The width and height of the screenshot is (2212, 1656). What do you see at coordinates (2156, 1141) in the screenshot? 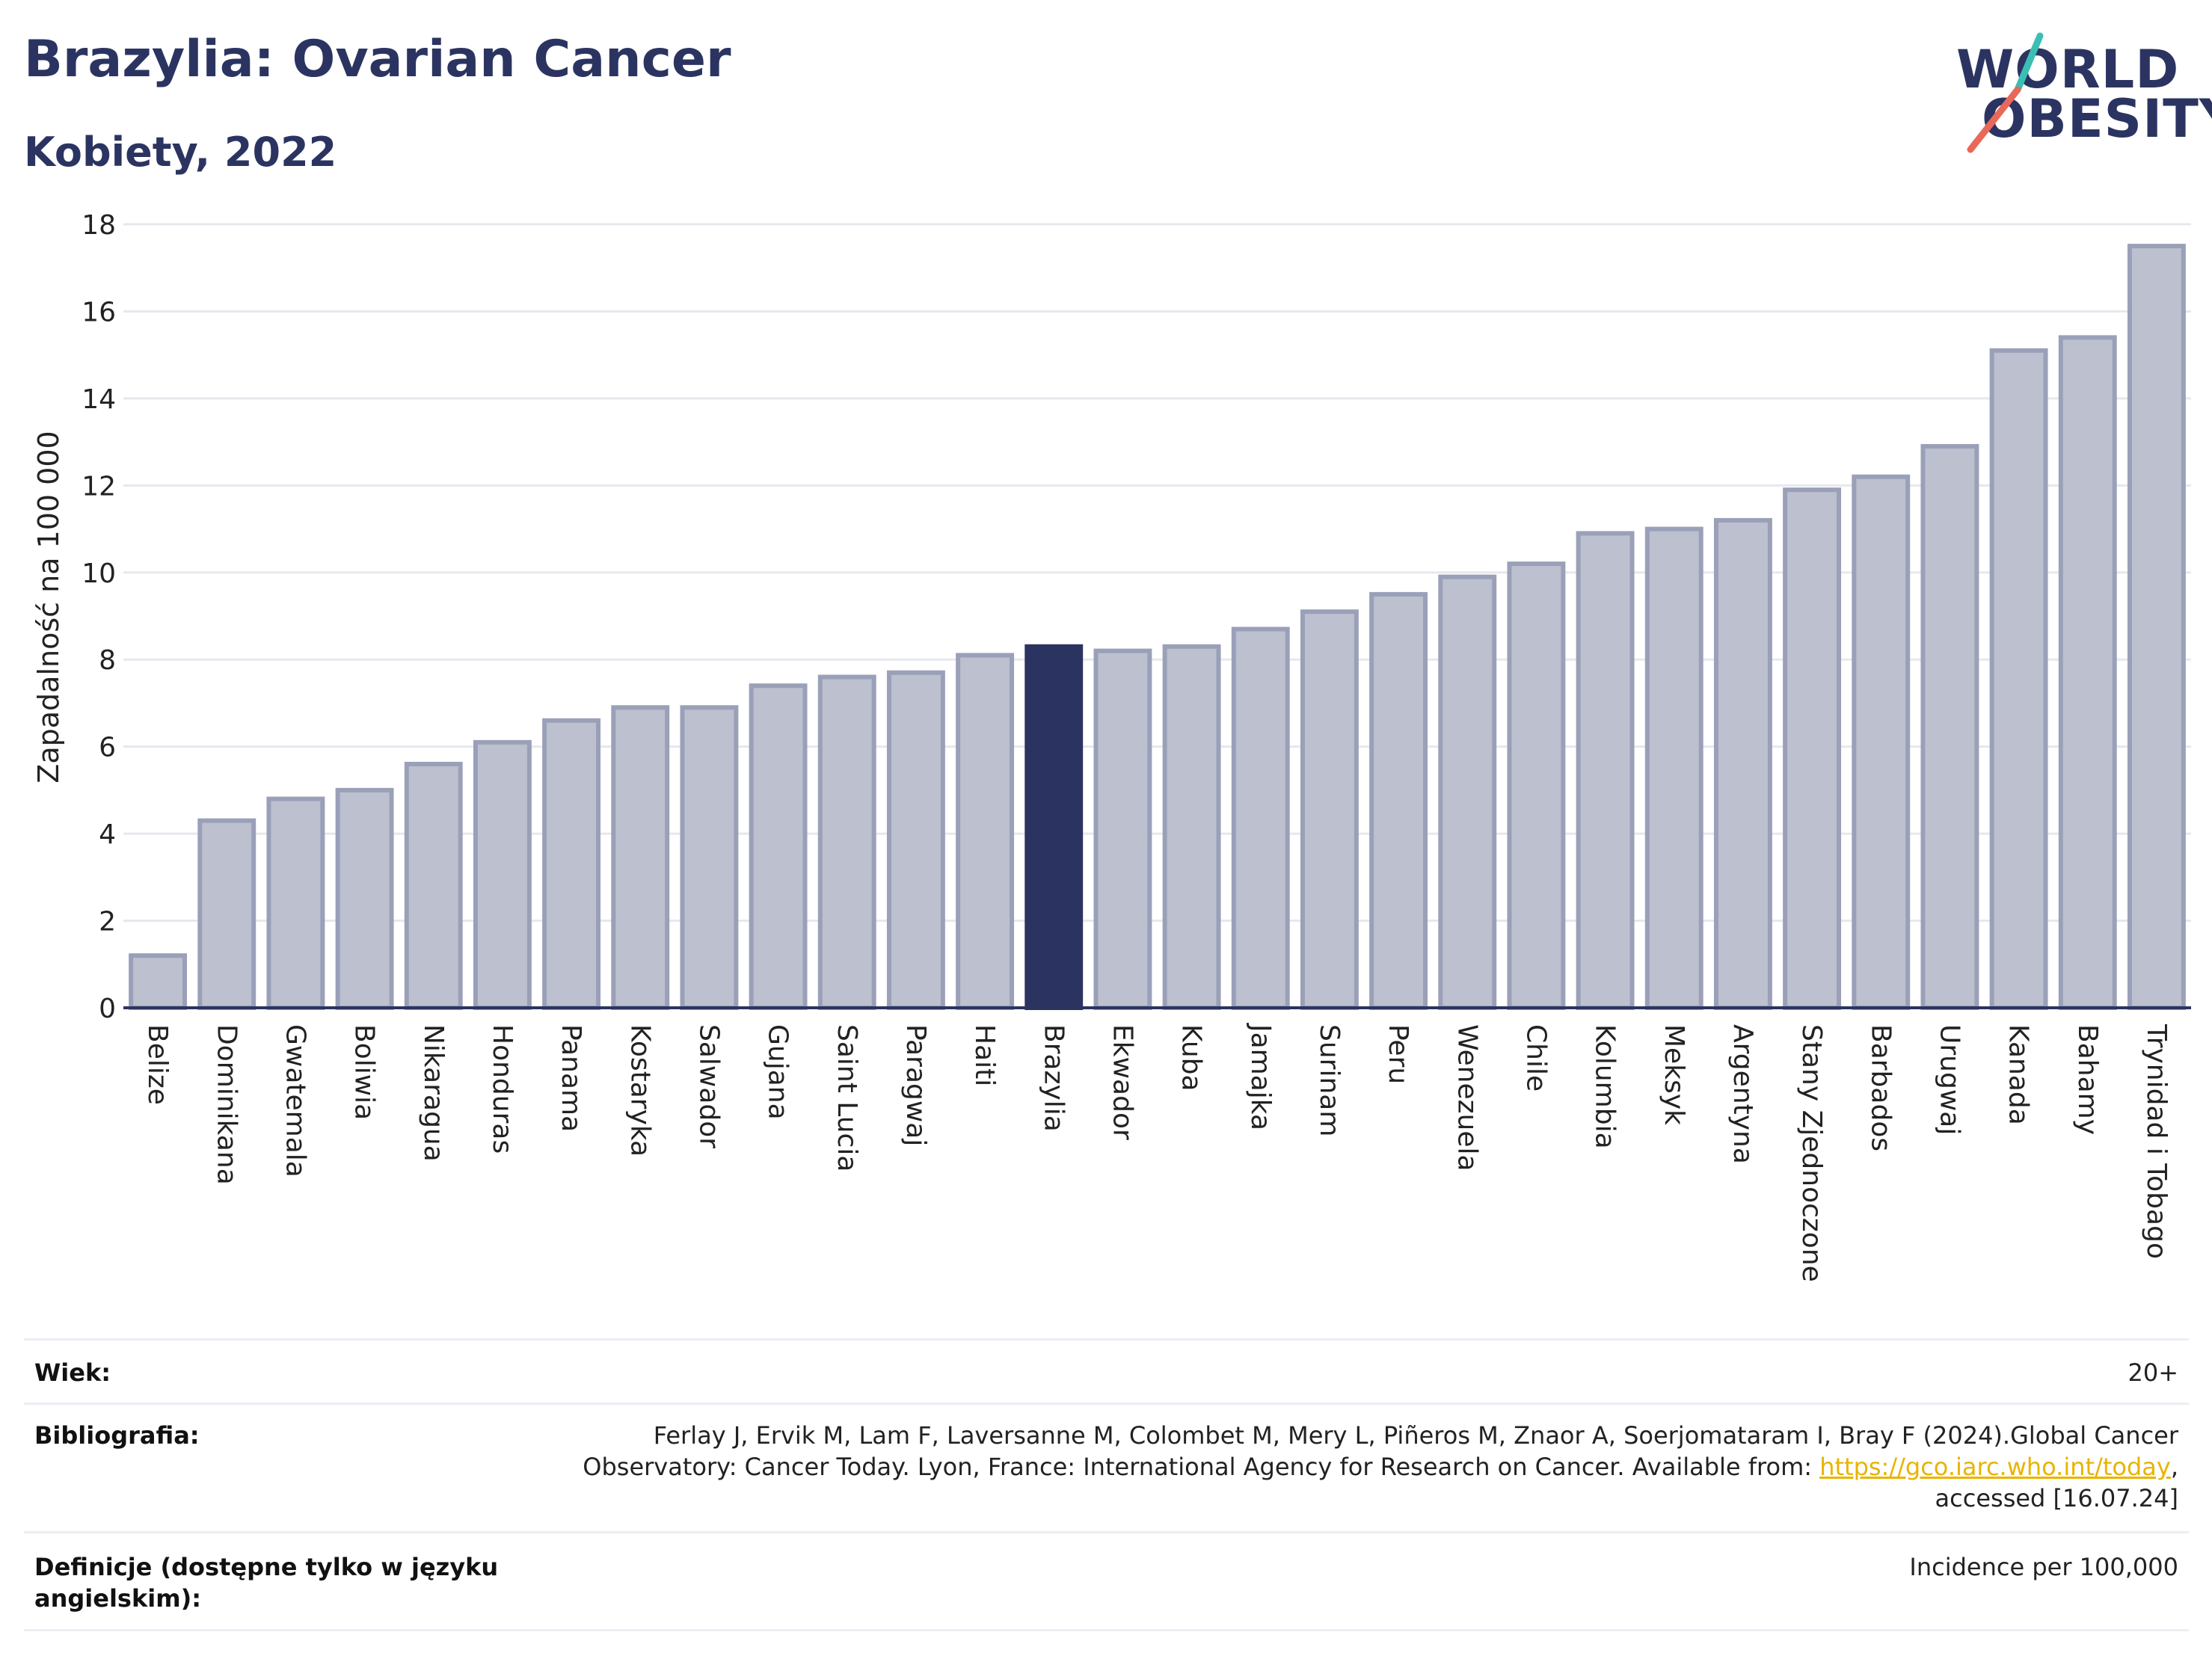
I see `x-tick-label: Trynidad i Tobago` at bounding box center [2156, 1141].